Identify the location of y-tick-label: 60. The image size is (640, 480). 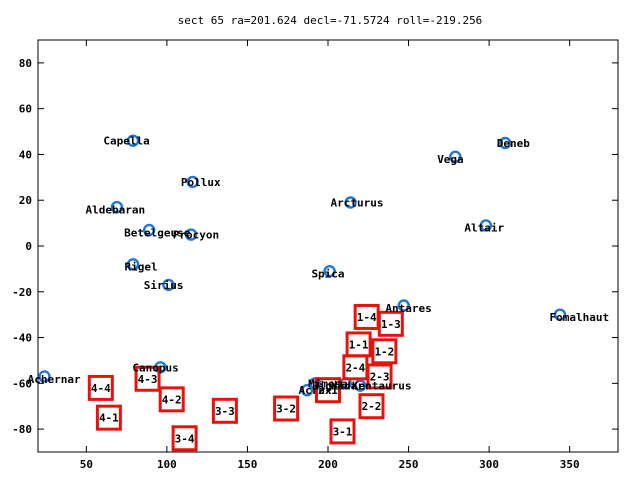
(25, 109).